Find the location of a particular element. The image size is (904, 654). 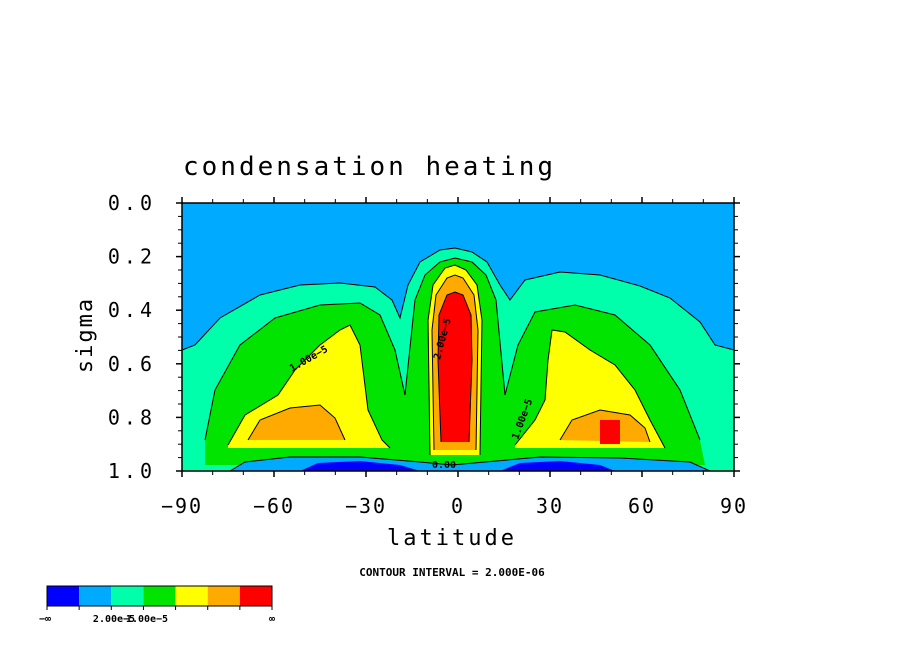

x-tick-label: 30 is located at coordinates (550, 506).